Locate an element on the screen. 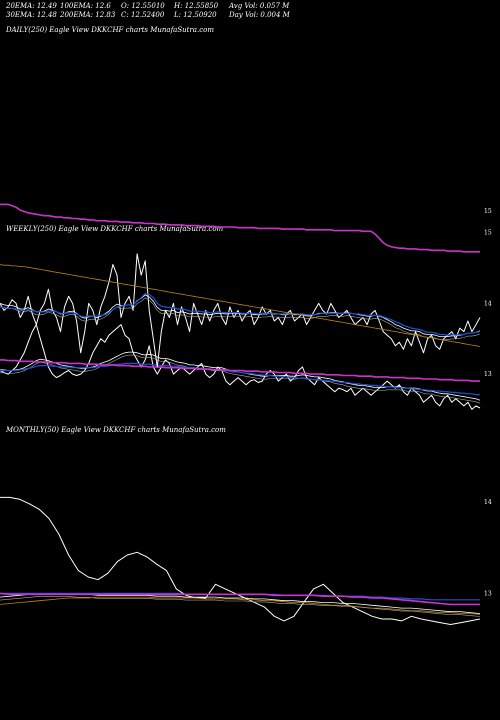  low-label: L: 12.50920 is located at coordinates (195, 15).